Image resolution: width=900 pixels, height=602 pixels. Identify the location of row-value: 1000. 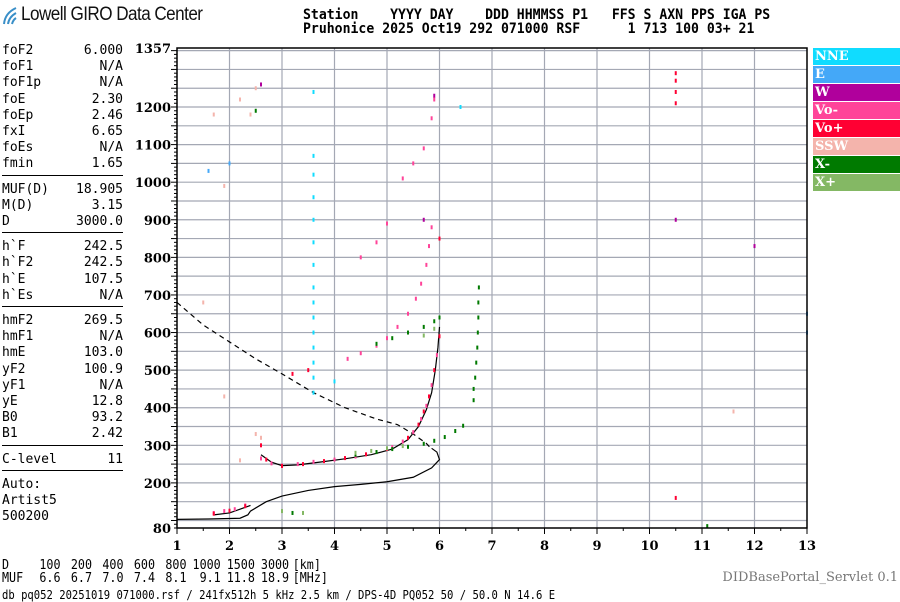
(206, 565).